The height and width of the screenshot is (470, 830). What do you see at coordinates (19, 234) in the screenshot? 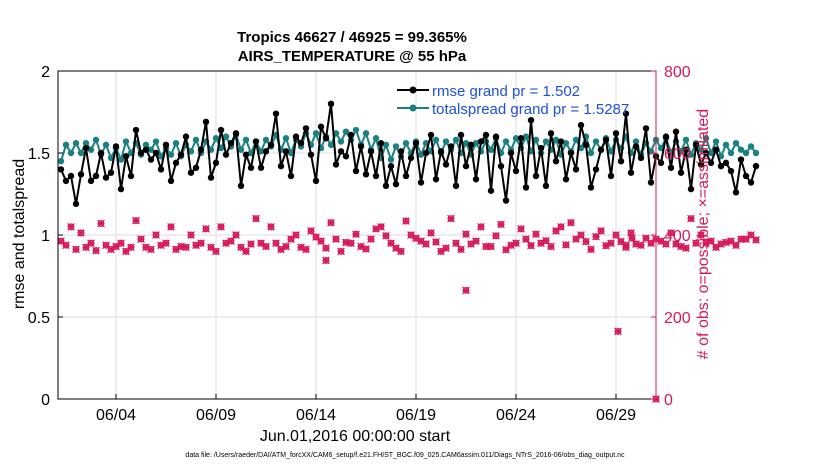
I see `y-axis-left-label: rmse and totalspread` at bounding box center [19, 234].